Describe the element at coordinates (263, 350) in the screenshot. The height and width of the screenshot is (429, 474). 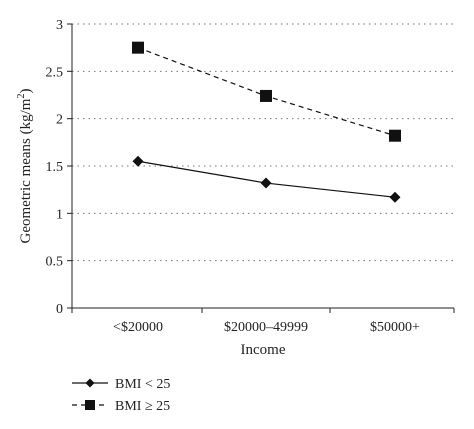
I see `x-axis-label: Income` at that location.